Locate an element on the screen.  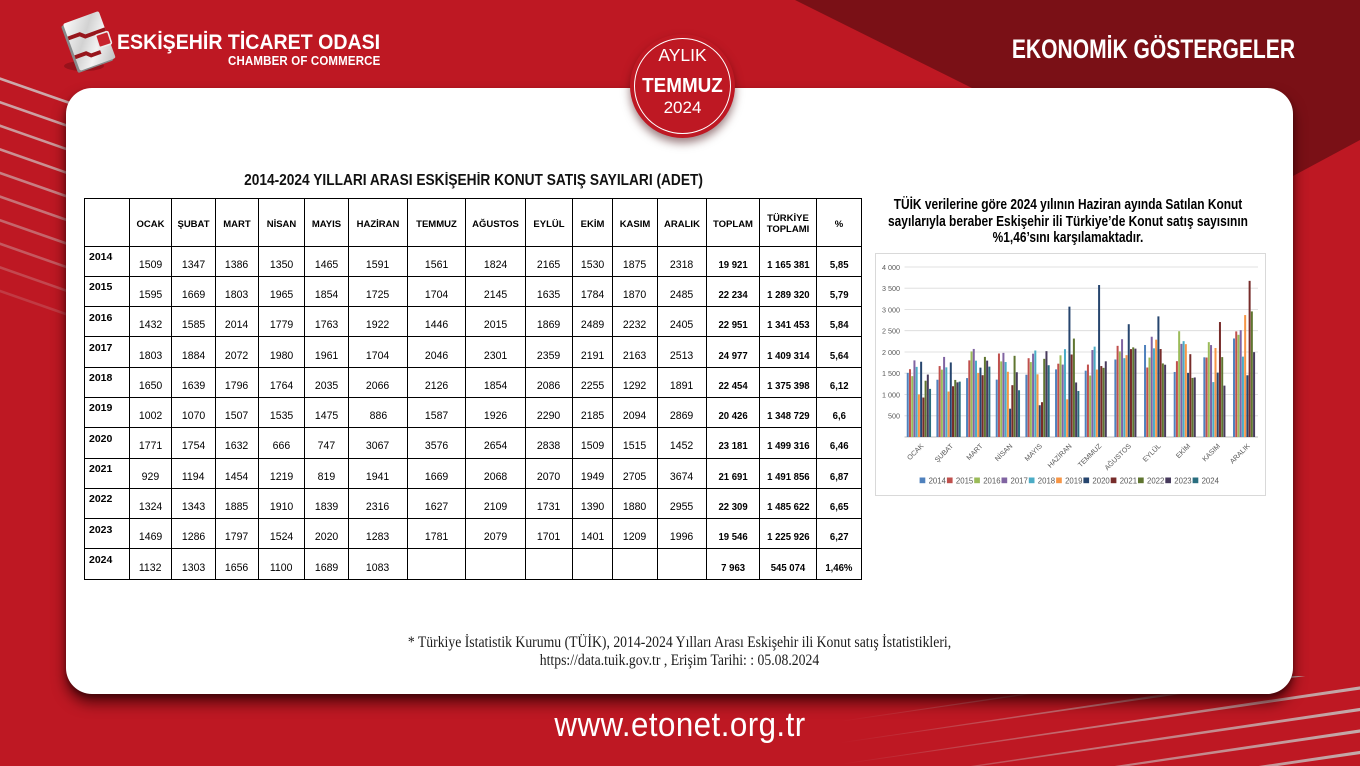
svg-text: 4 000 is located at coordinates (891, 267).